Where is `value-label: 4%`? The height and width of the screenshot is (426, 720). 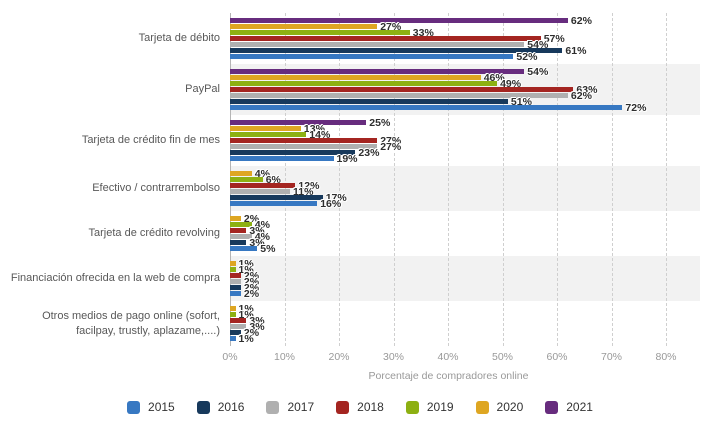
value-label: 4% is located at coordinates (262, 236).